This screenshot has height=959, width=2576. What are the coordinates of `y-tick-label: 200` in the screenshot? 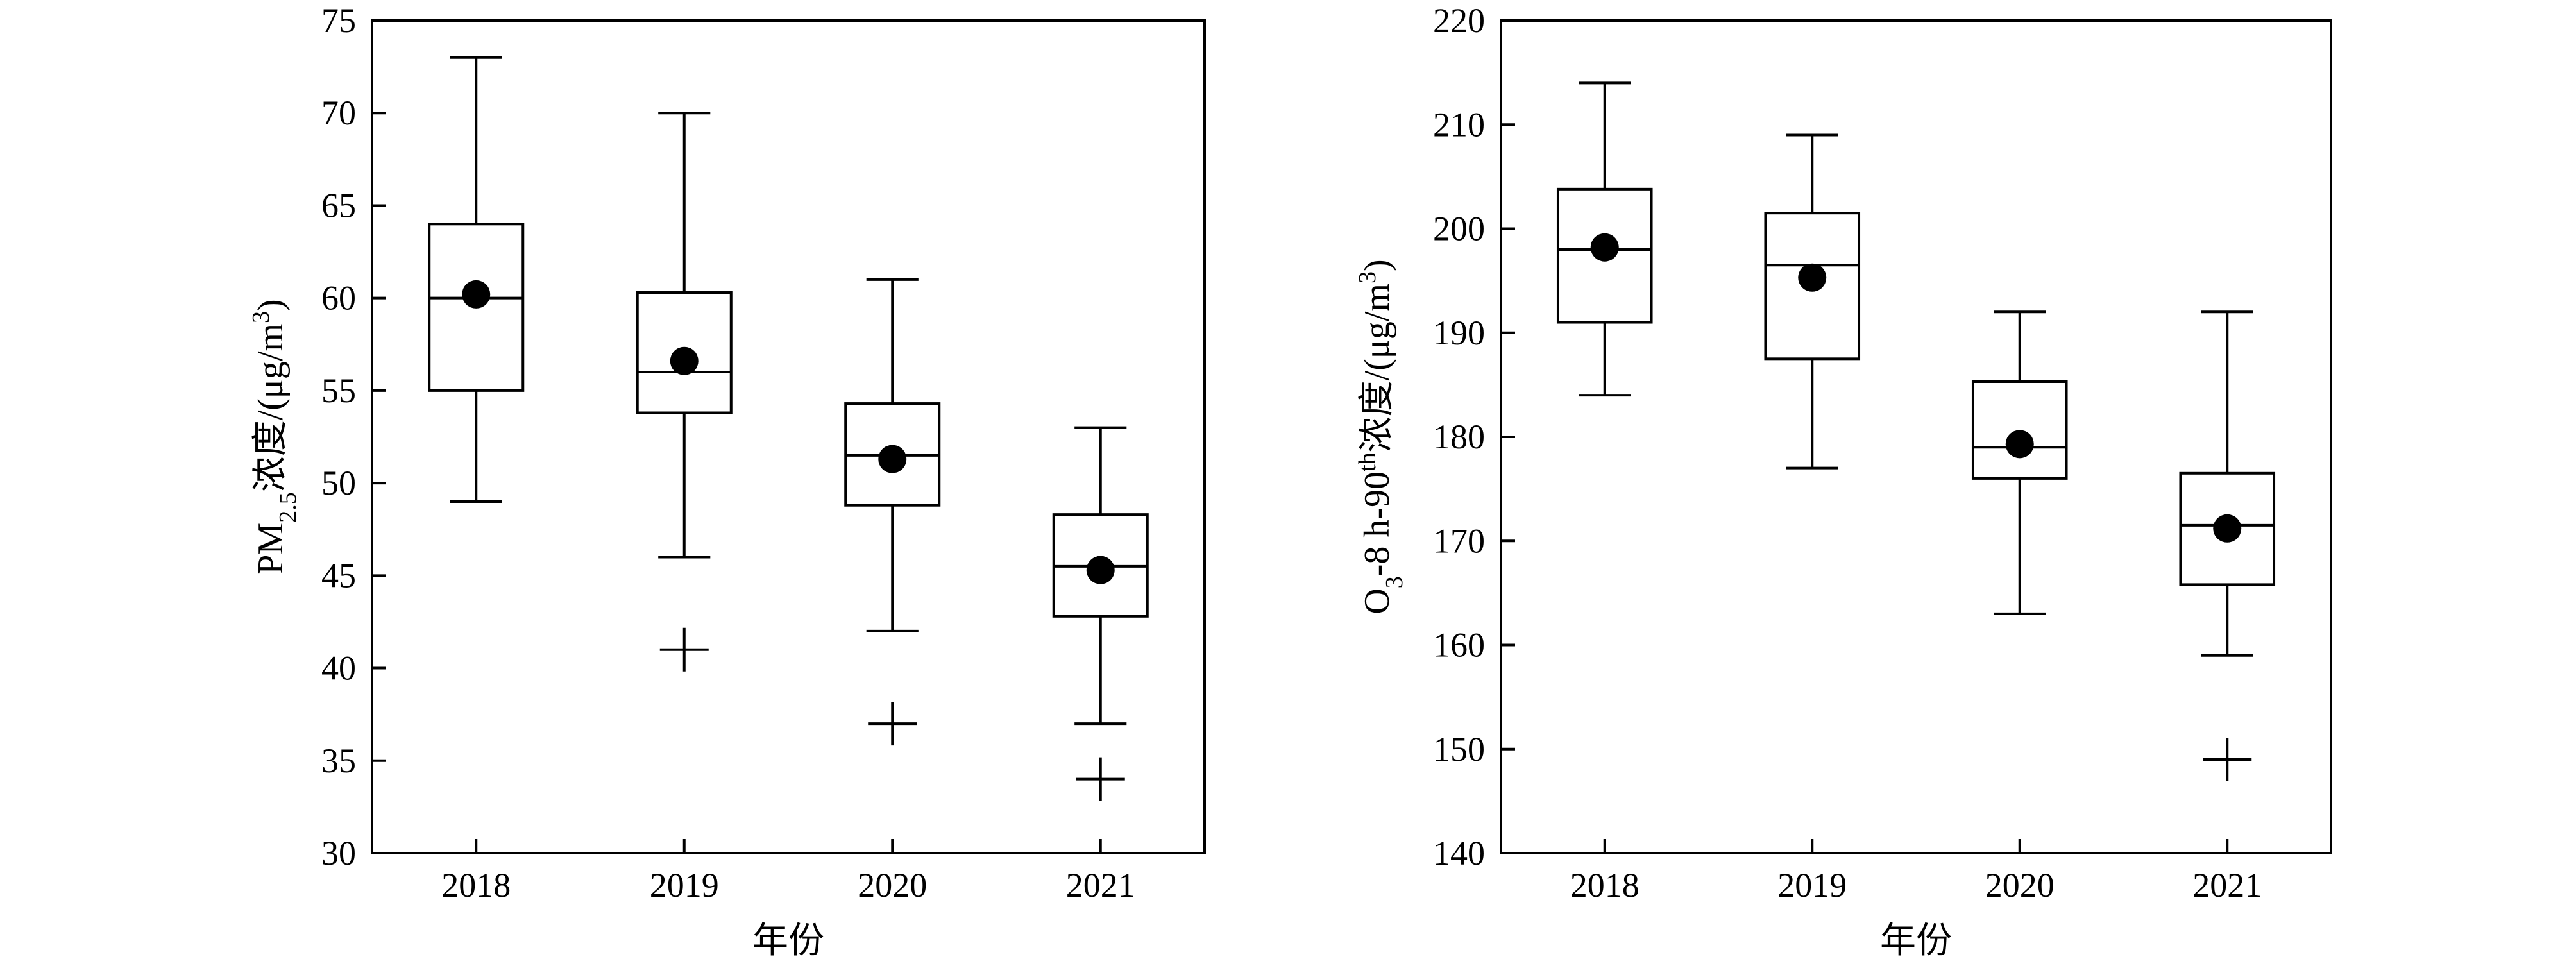 It's located at (1459, 229).